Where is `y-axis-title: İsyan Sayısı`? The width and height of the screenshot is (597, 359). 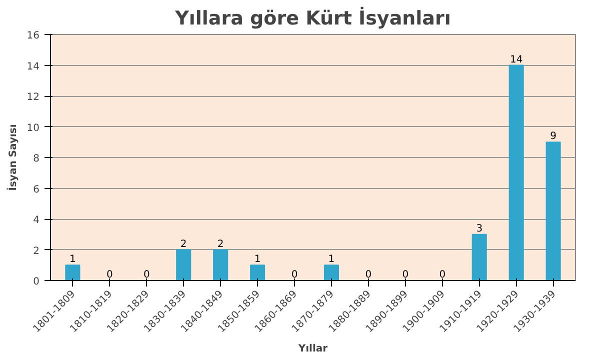 y-axis-title: İsyan Sayısı is located at coordinates (12, 157).